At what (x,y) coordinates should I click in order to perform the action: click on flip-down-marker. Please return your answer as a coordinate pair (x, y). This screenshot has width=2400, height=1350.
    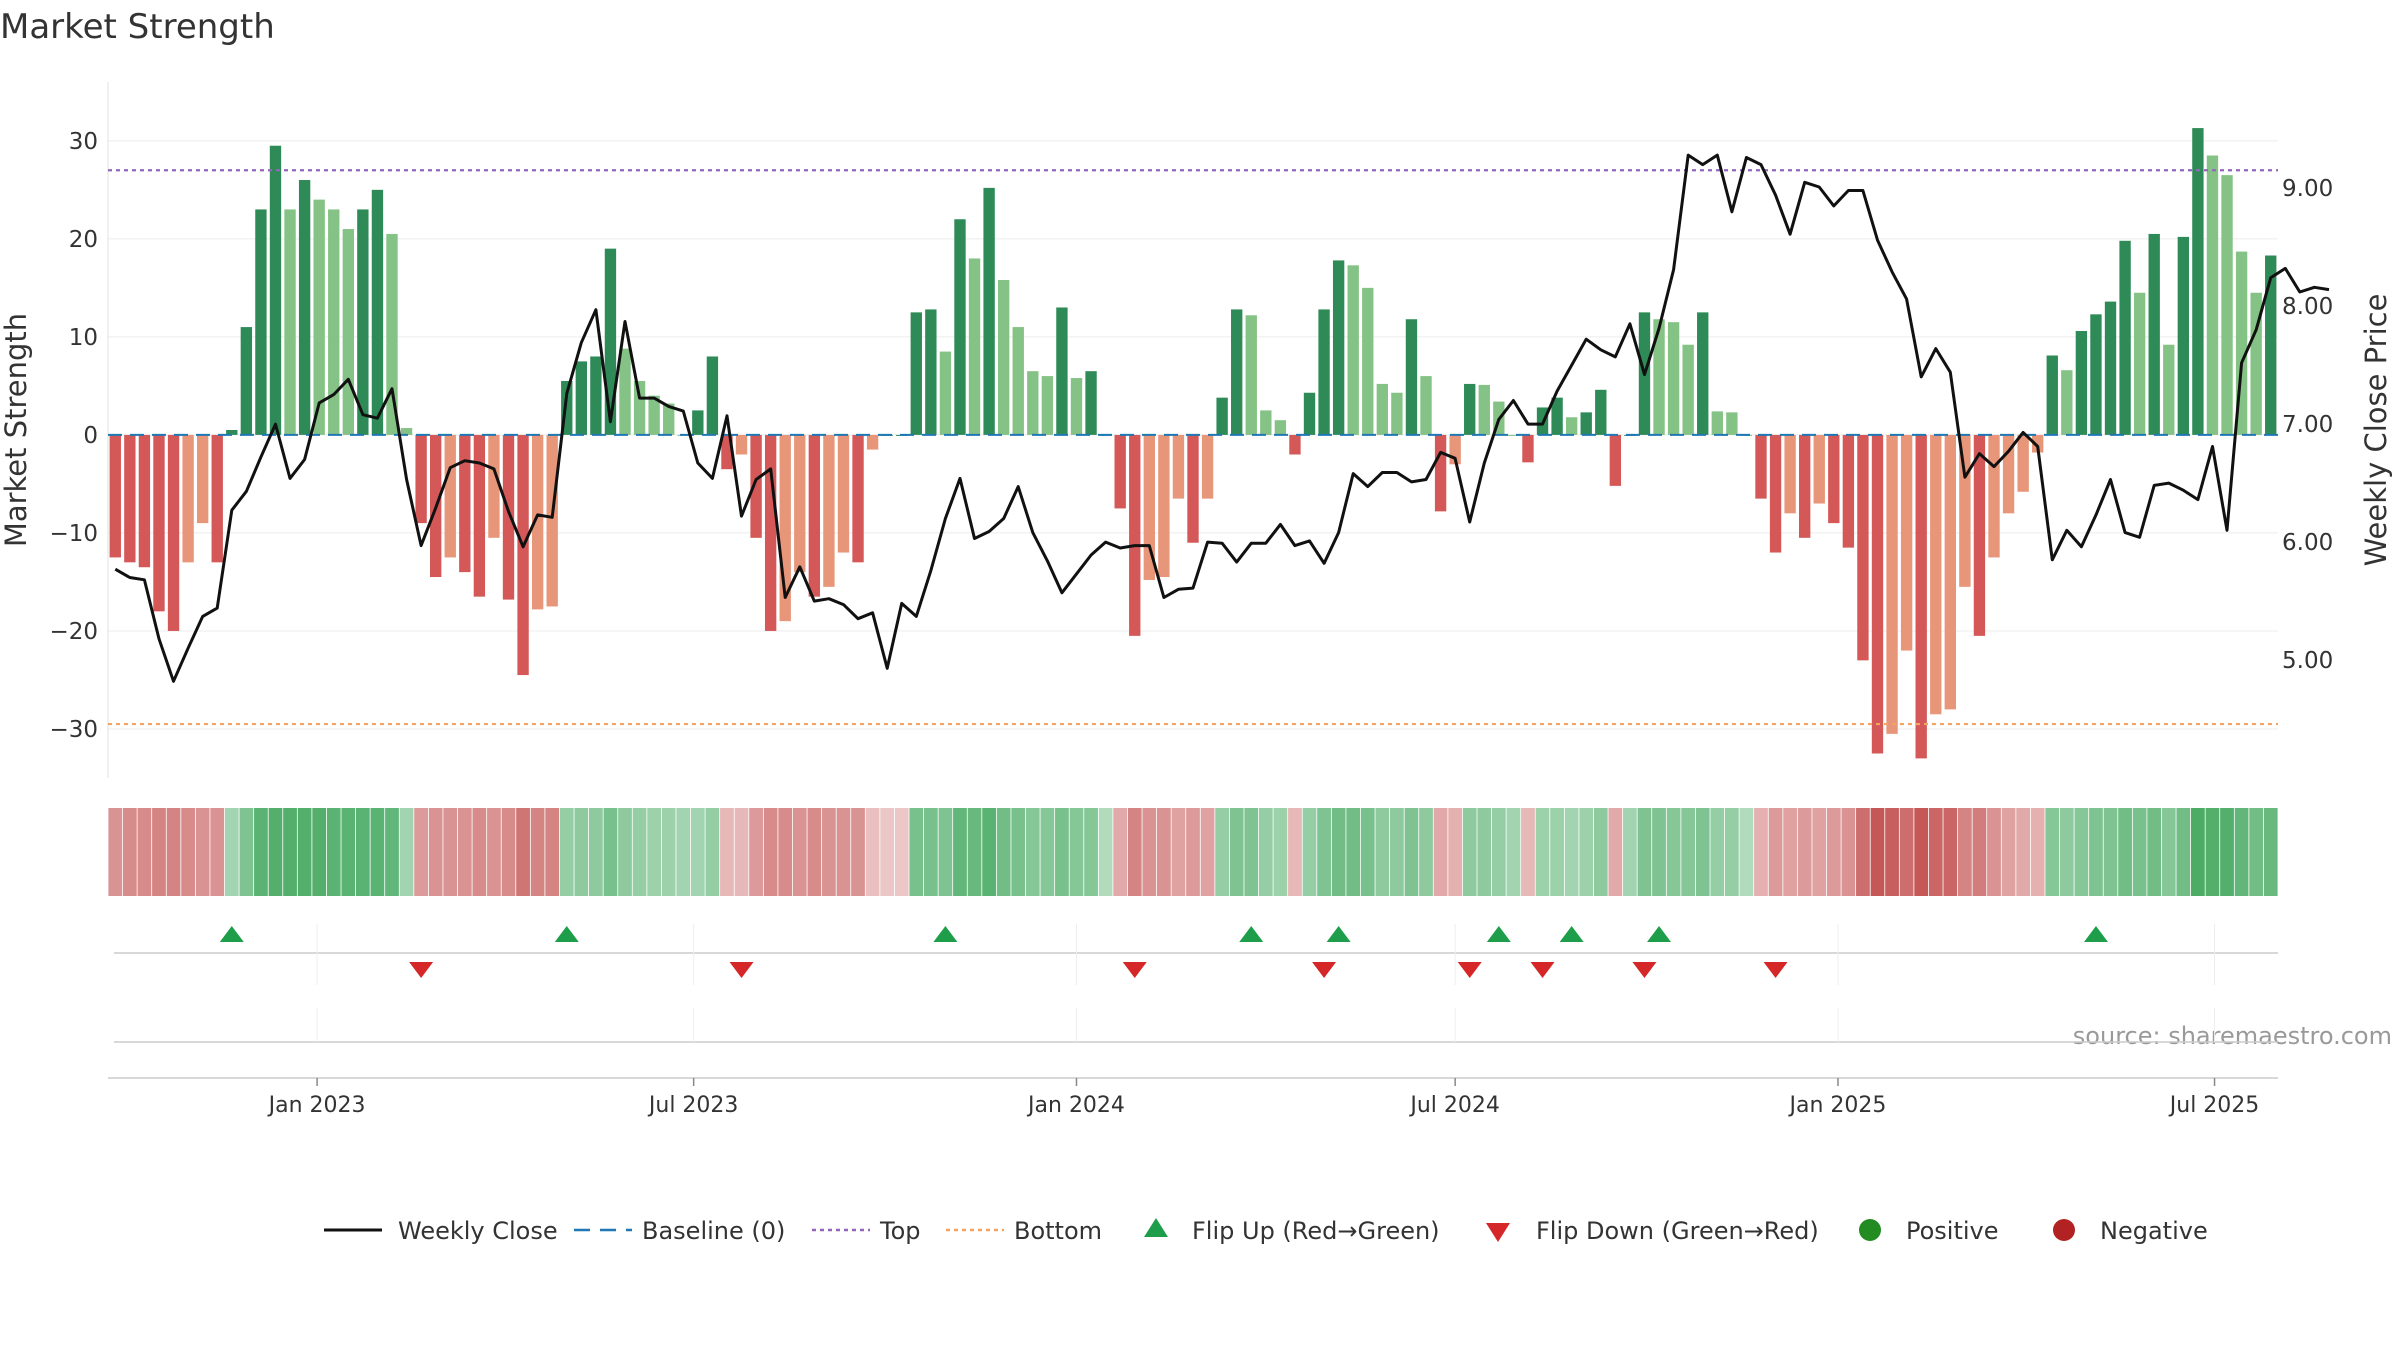
    Looking at the image, I should click on (421, 970).